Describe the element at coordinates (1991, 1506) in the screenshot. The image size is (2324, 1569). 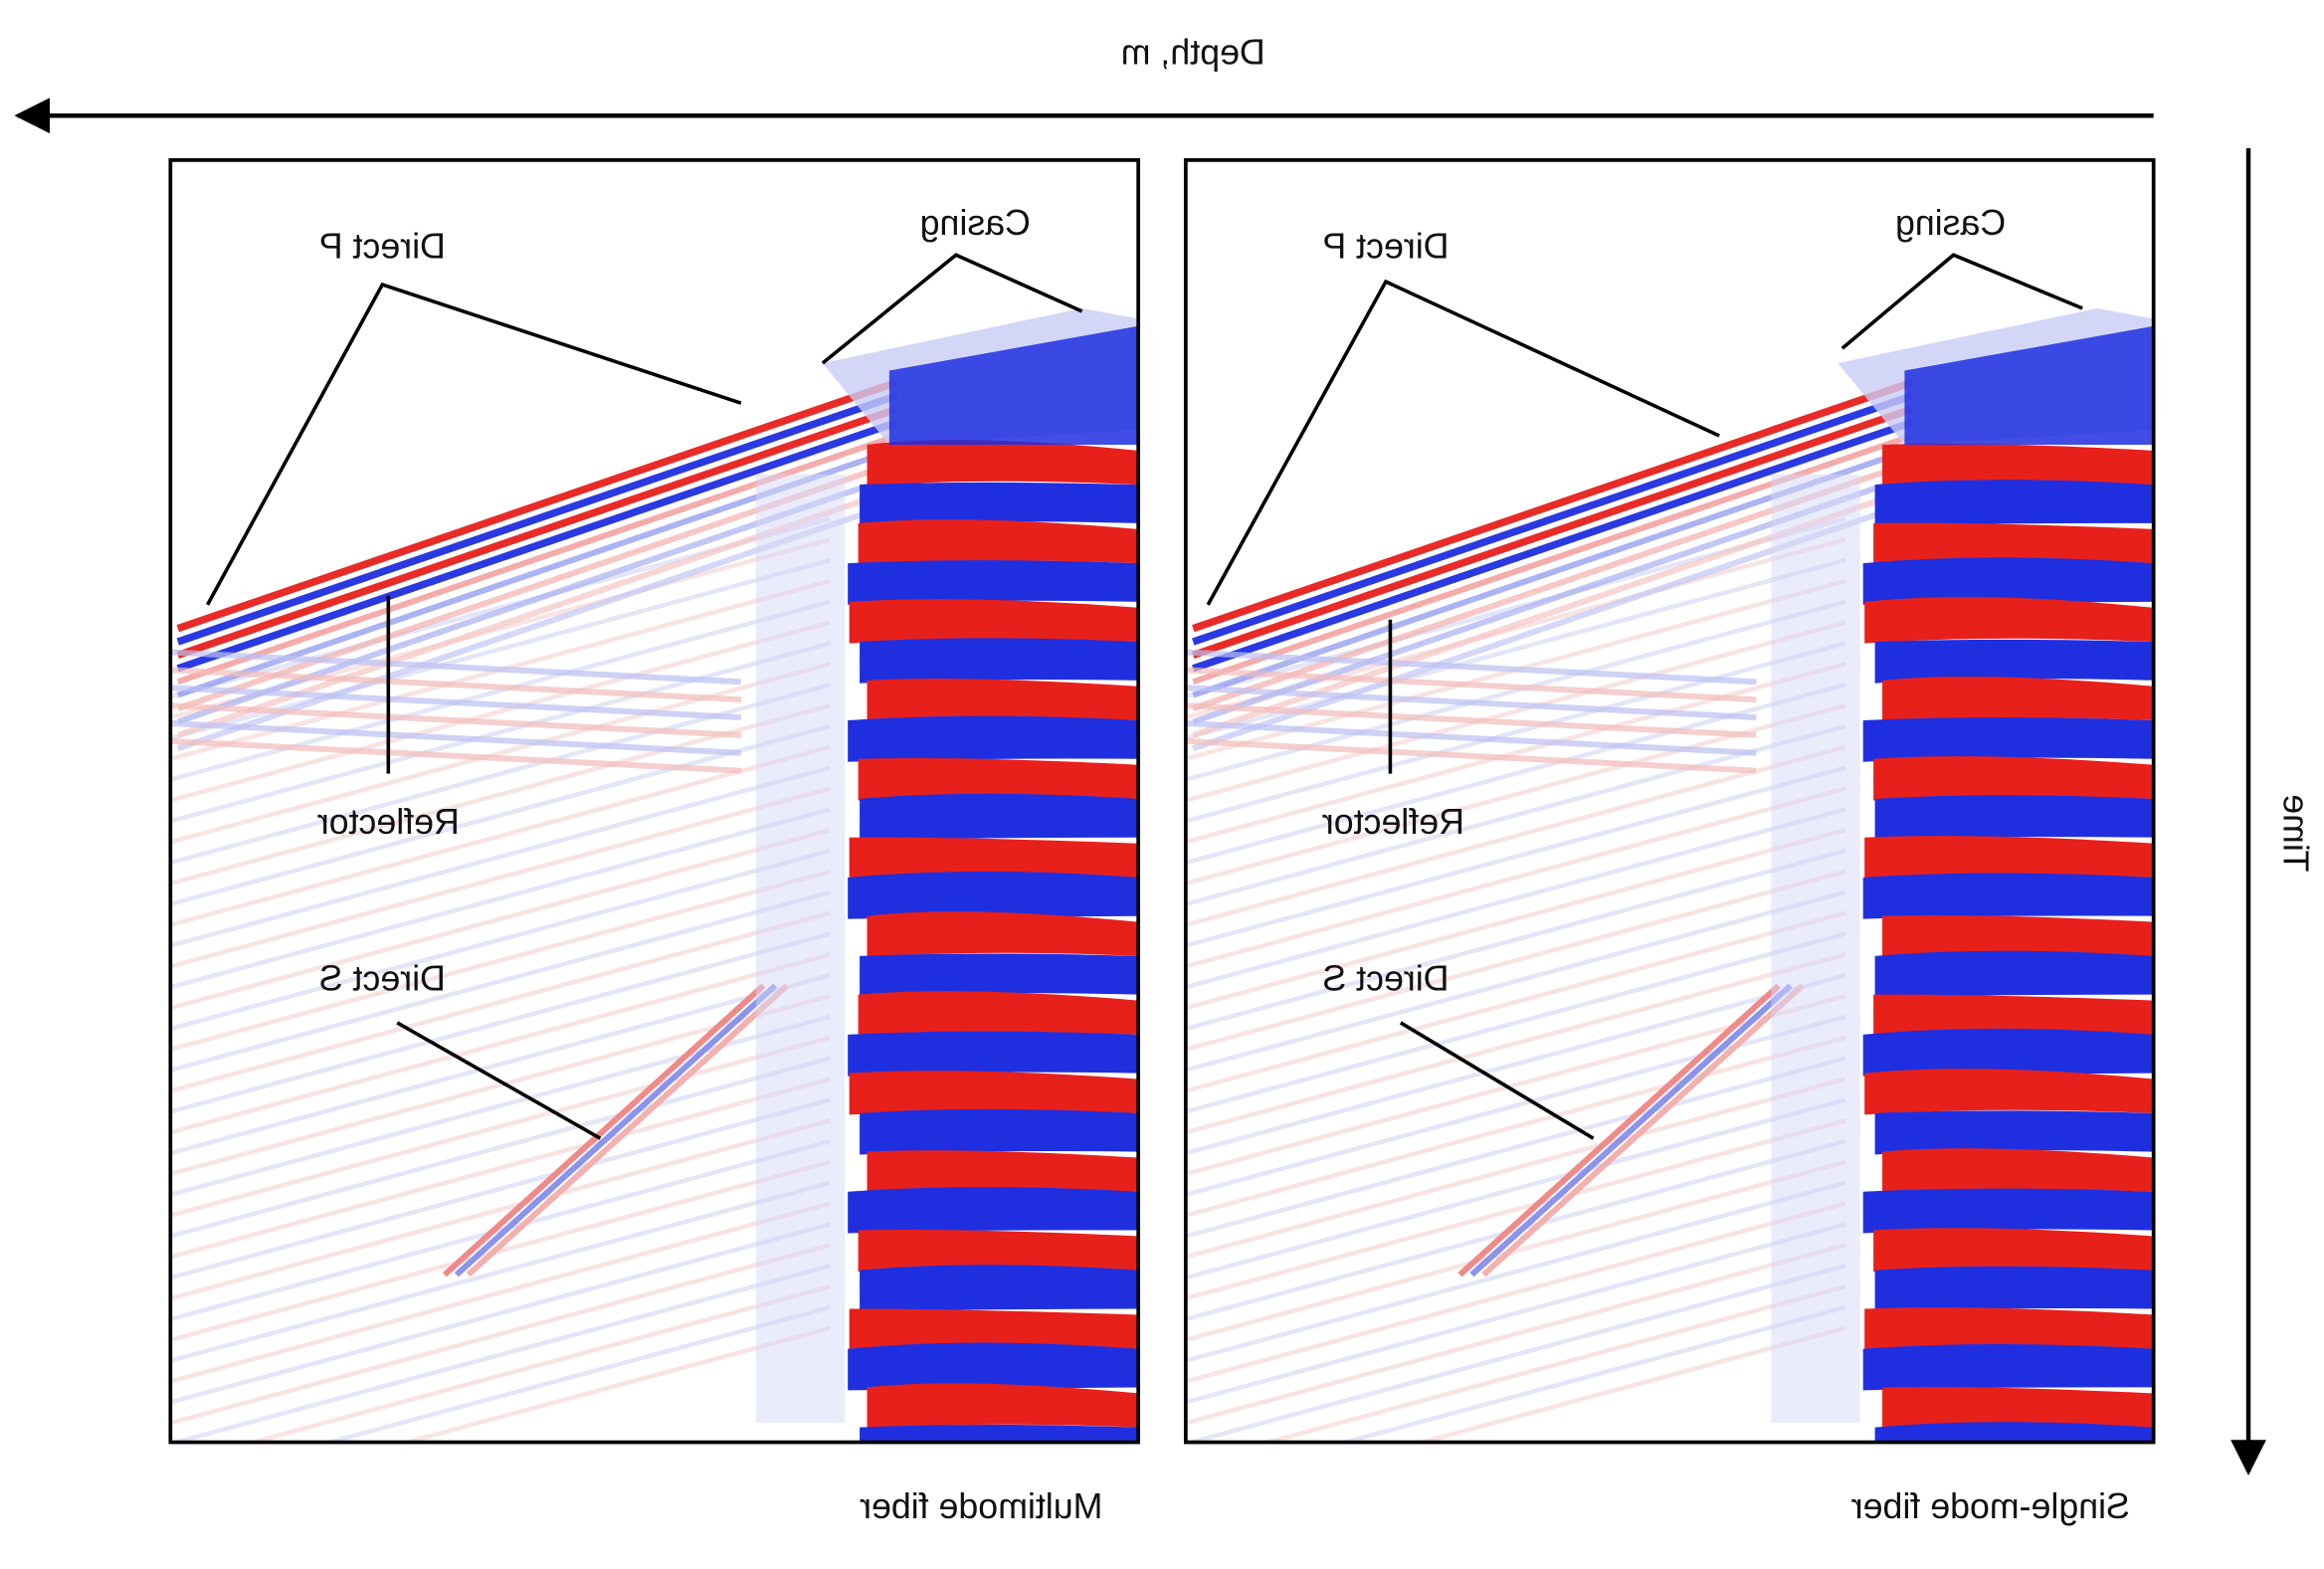
I see `panel-caption: Single-mode fiber` at that location.